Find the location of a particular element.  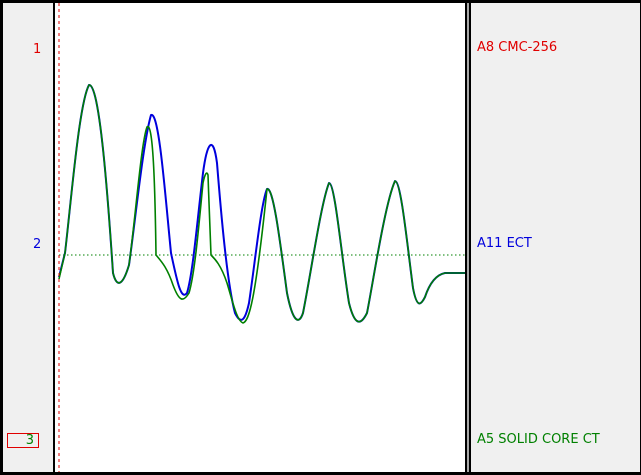

splitter-border-left is located at coordinates (466, 238).